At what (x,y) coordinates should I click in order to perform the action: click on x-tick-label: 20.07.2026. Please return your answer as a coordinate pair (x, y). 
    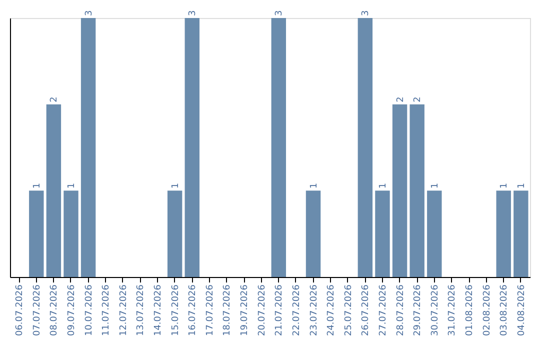
    Looking at the image, I should click on (262, 310).